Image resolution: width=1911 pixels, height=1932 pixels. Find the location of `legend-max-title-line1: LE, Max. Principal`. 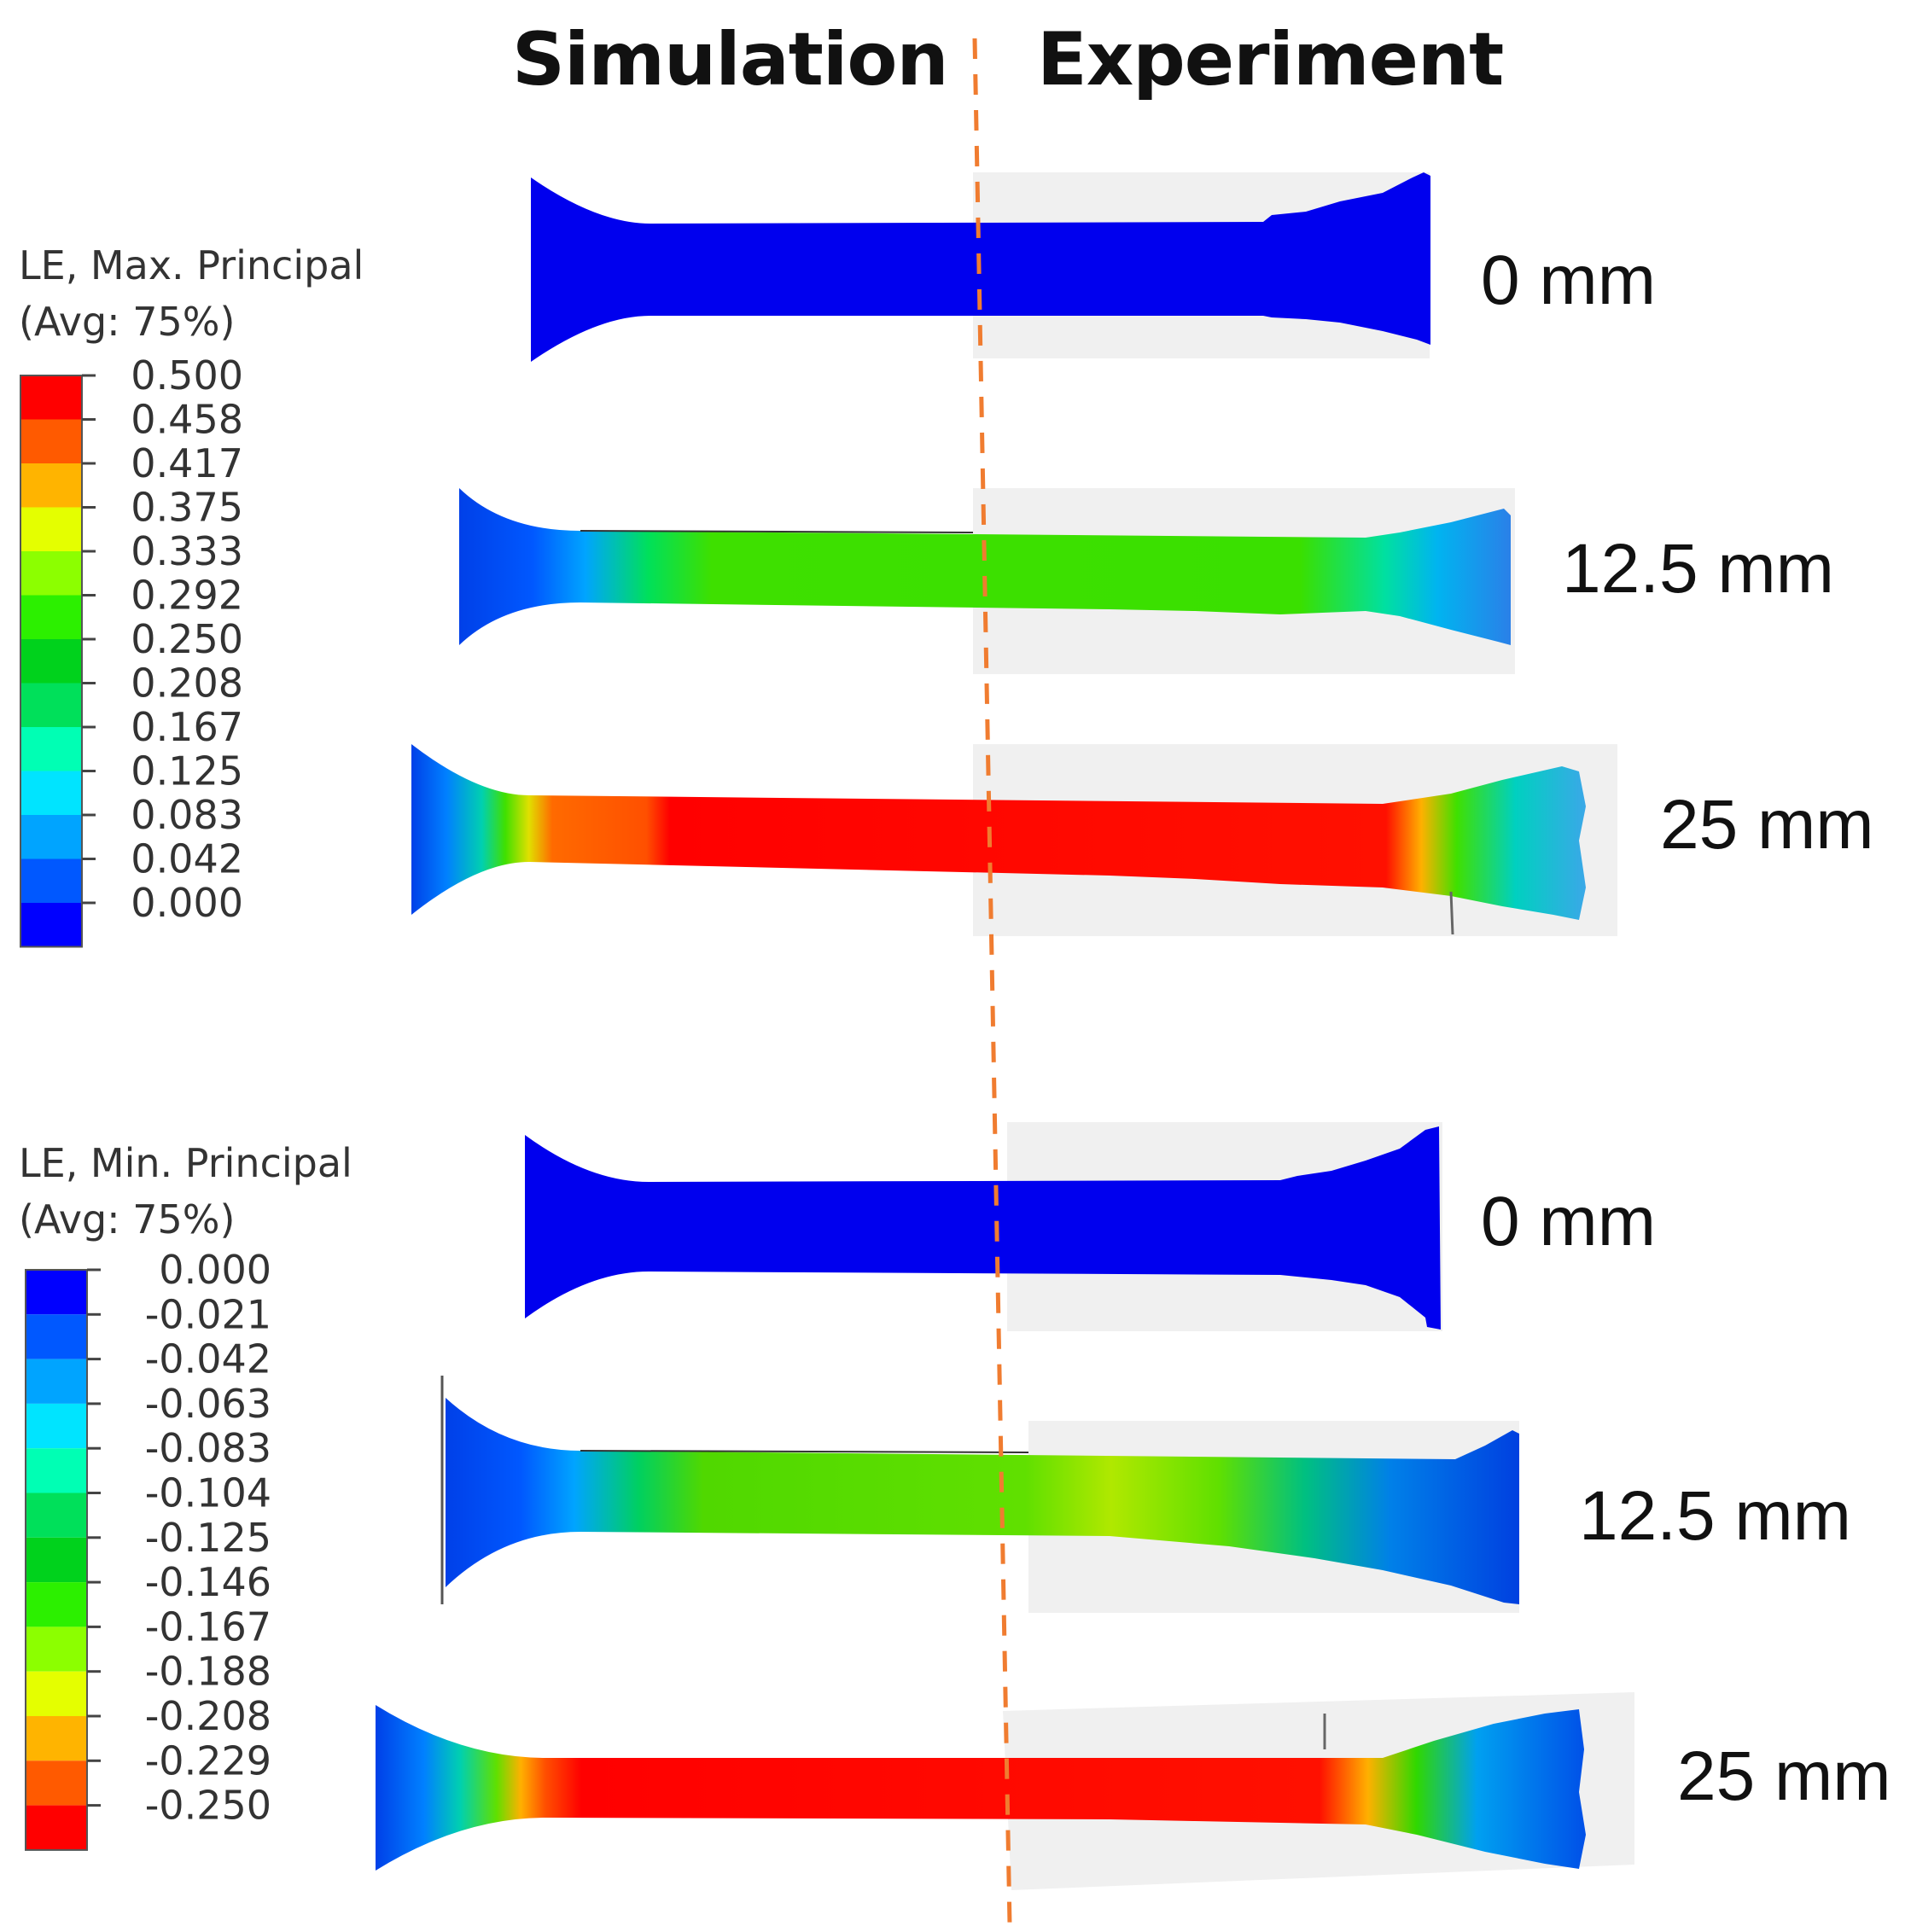

legend-max-title-line1: LE, Max. Principal is located at coordinates (191, 265).